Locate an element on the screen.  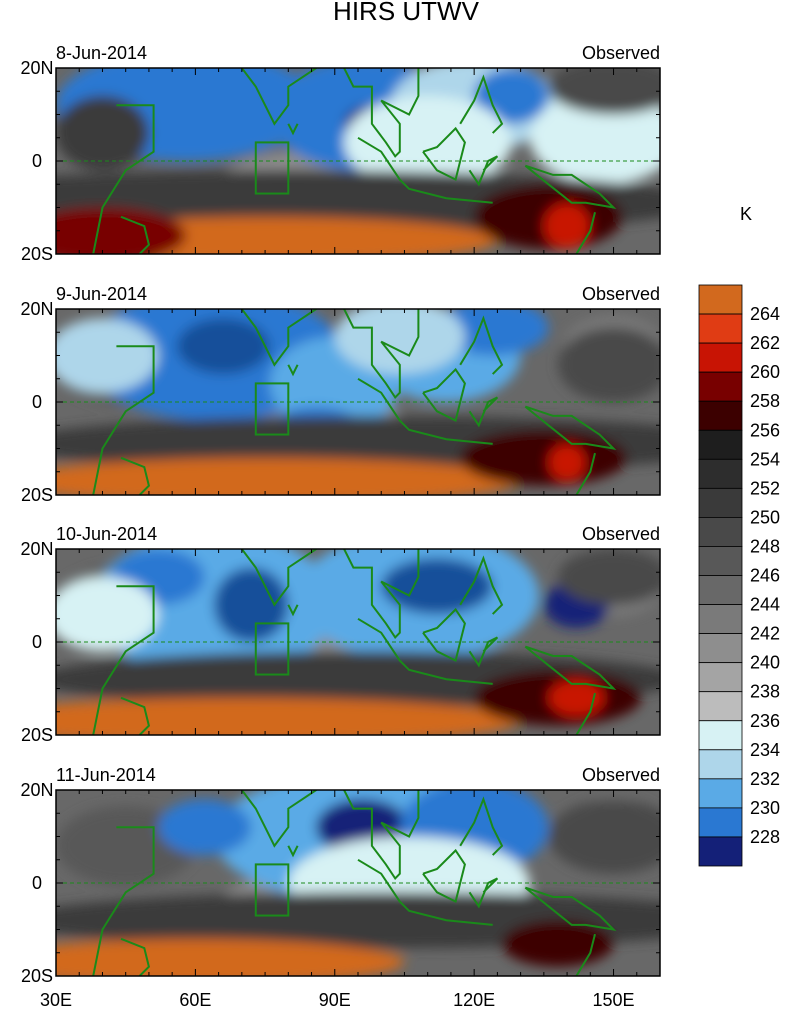
colorbar-label: 236 is located at coordinates (765, 721).